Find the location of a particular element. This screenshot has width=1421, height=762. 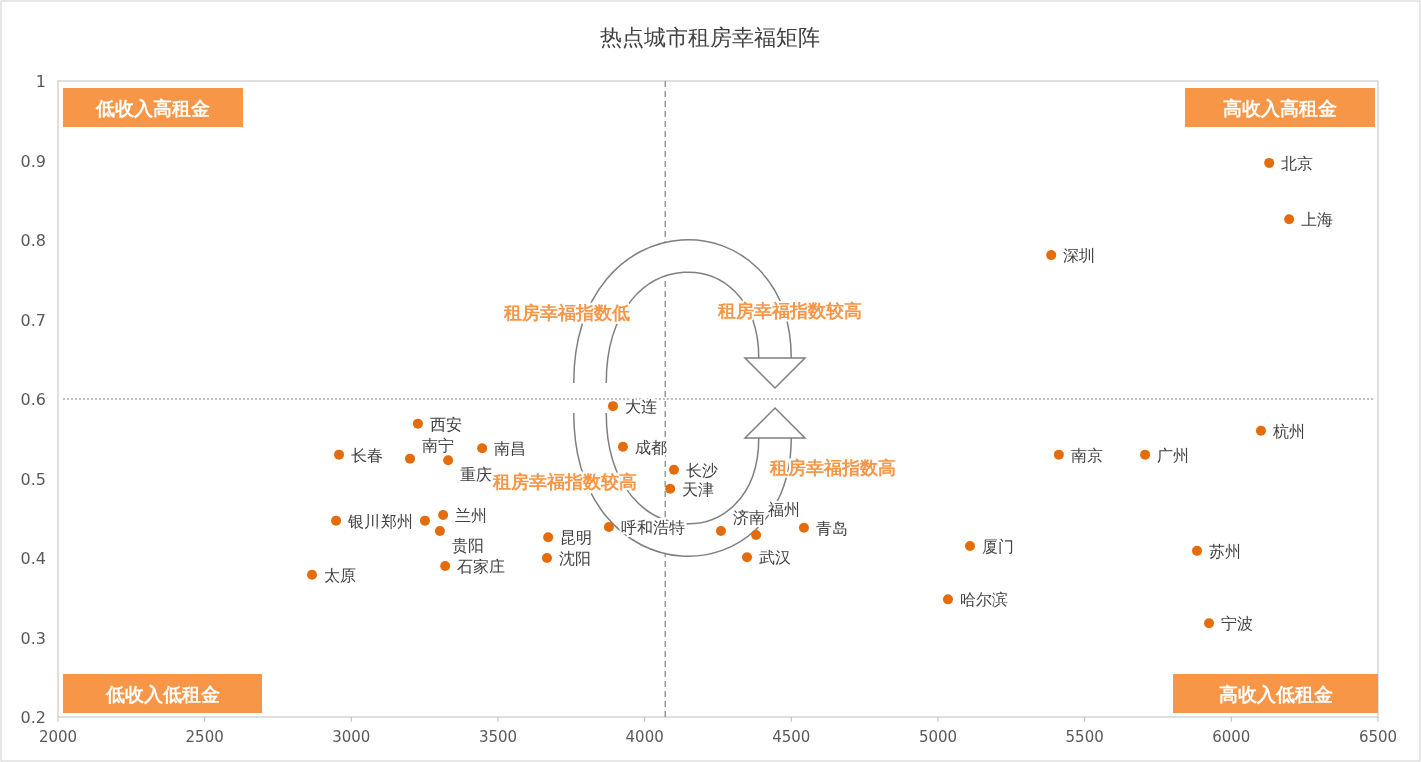

annotation: 北京 is located at coordinates (1297, 163).